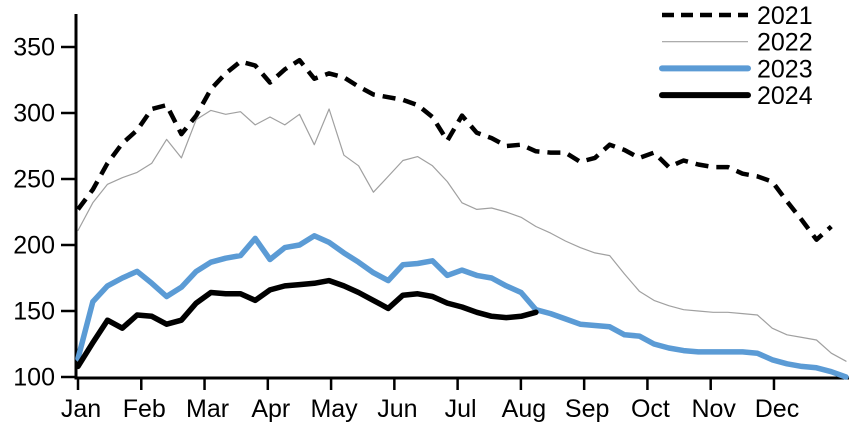 This screenshot has height=435, width=852. I want to click on legend-item-2021: 2021, so click(737, 16).